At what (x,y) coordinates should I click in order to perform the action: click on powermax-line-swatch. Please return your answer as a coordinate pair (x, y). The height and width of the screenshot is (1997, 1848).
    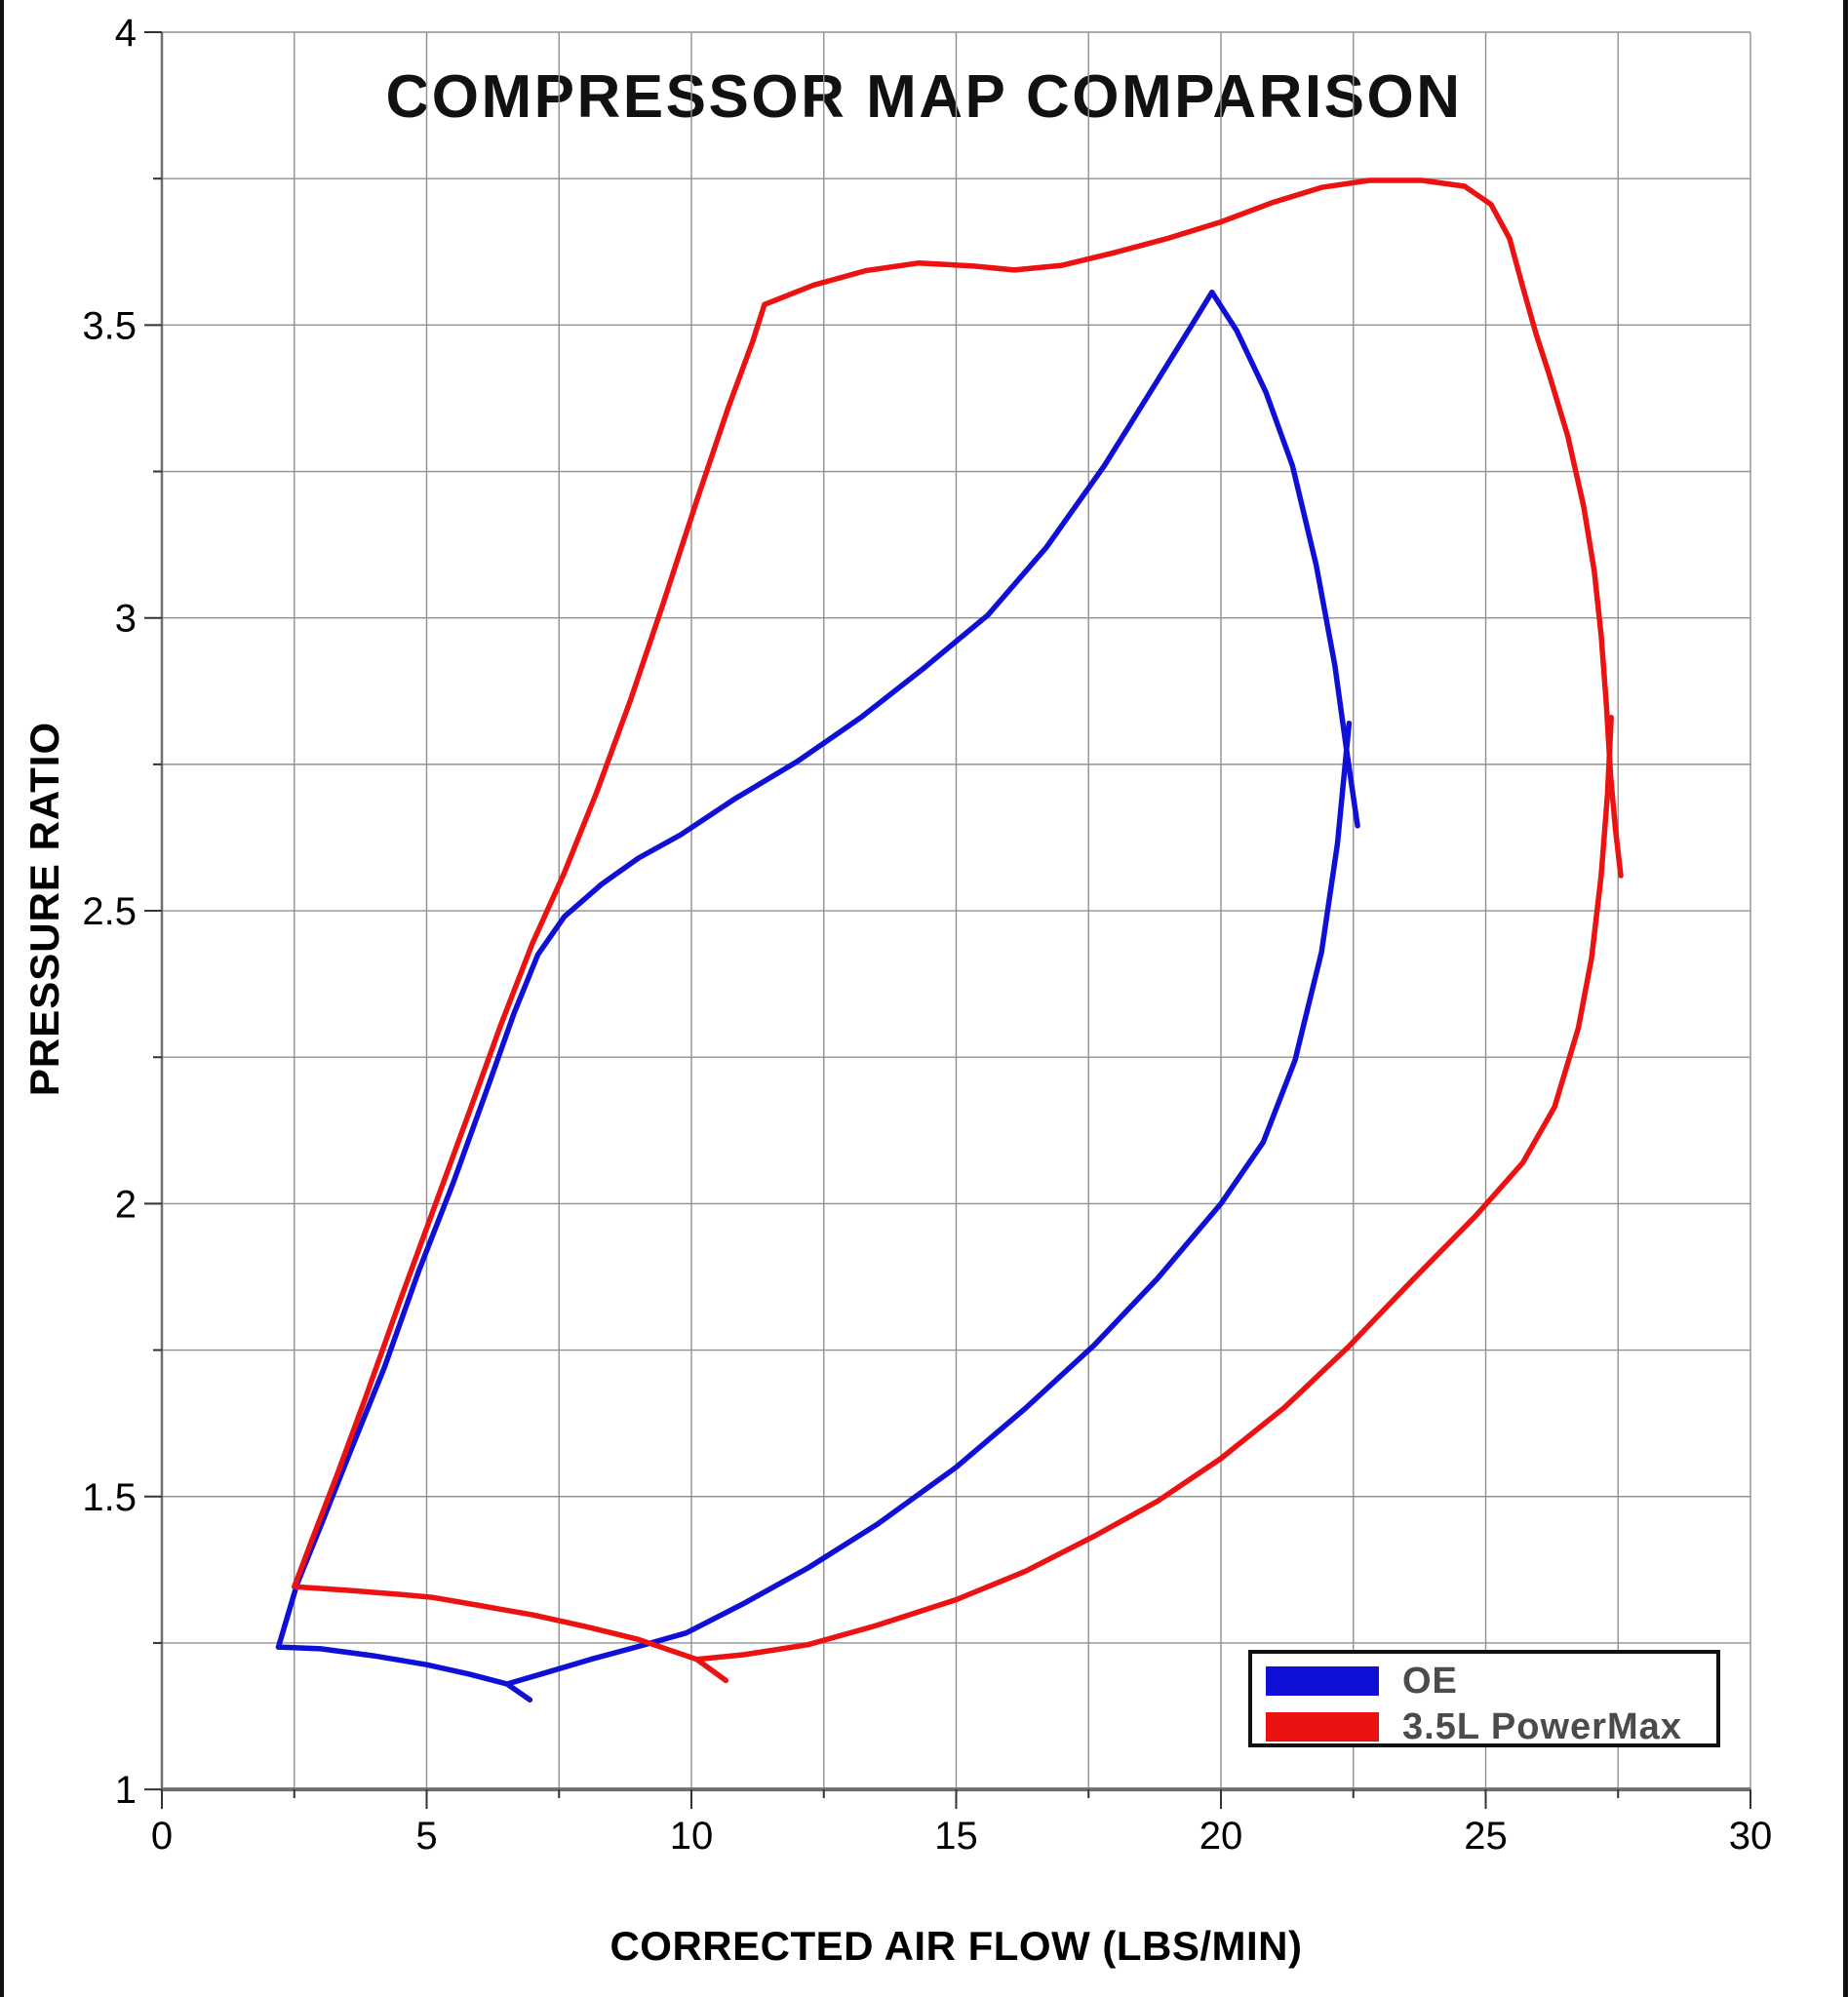
    Looking at the image, I should click on (1322, 1727).